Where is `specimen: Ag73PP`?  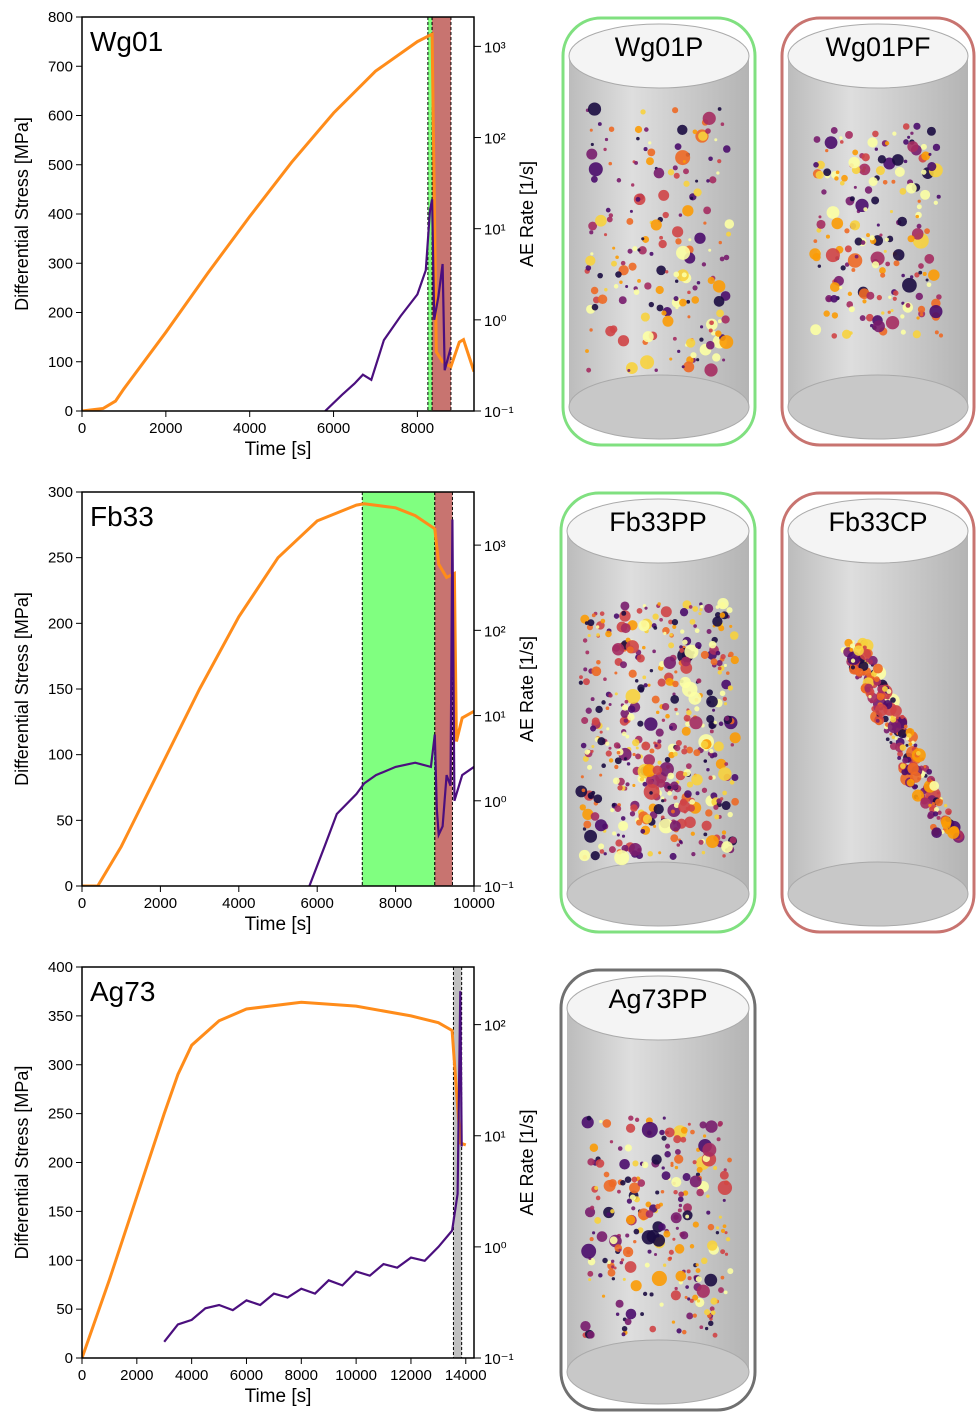
specimen: Ag73PP is located at coordinates (658, 1190).